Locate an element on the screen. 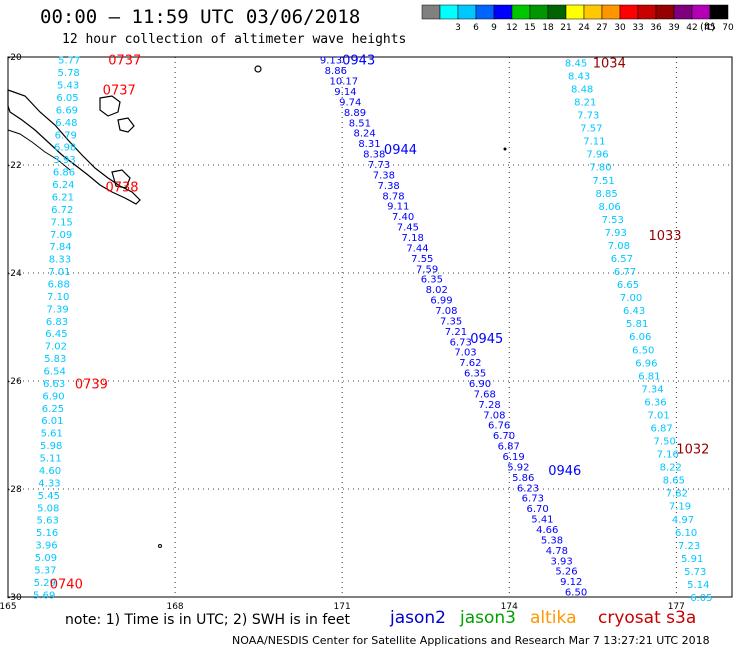 The height and width of the screenshot is (650, 740). swh-value: 7.18 is located at coordinates (413, 238).